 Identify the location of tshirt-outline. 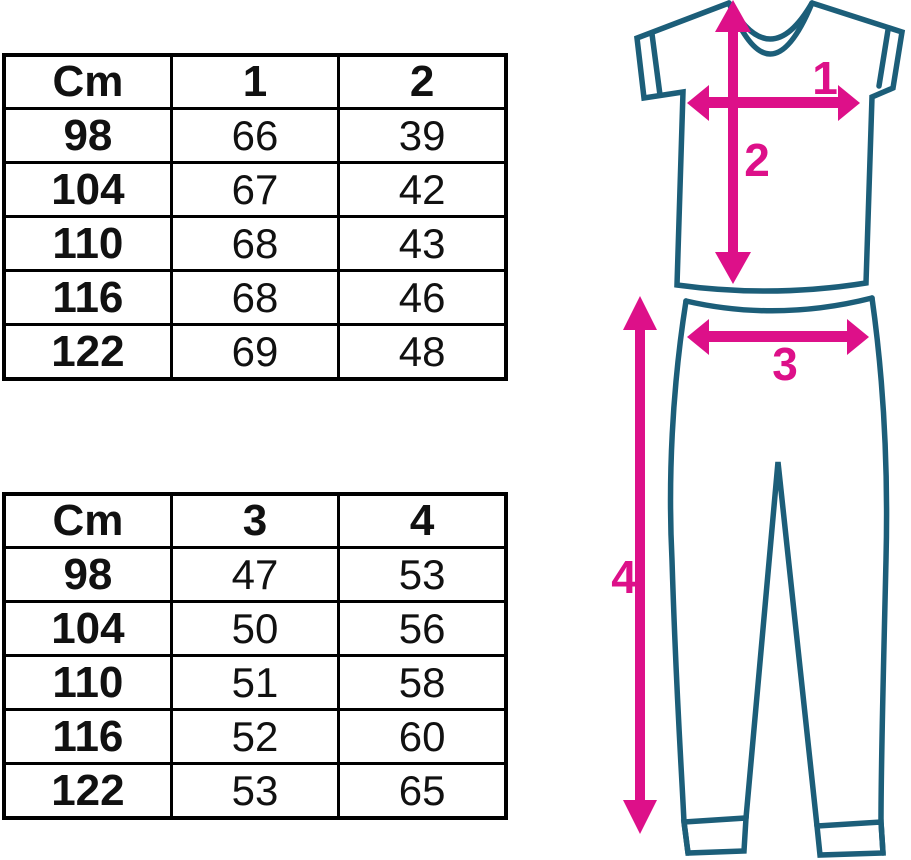
(770, 147).